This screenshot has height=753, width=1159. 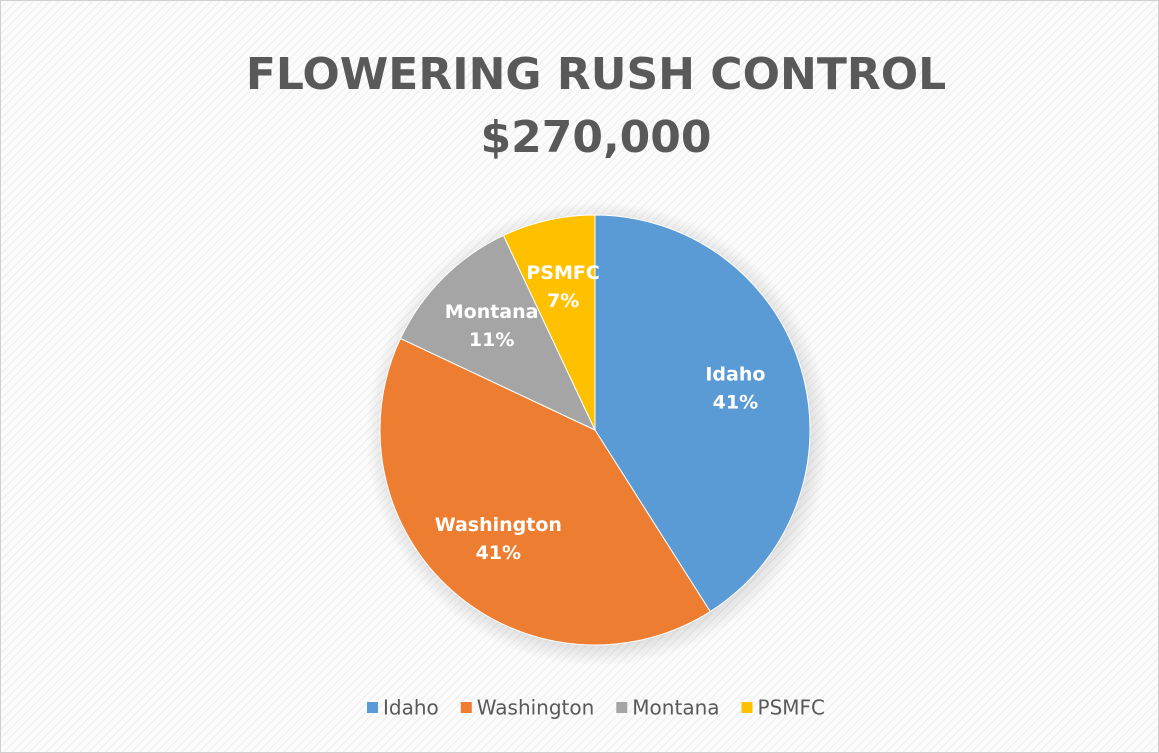 What do you see at coordinates (562, 273) in the screenshot?
I see `data-label-category: PSMFC` at bounding box center [562, 273].